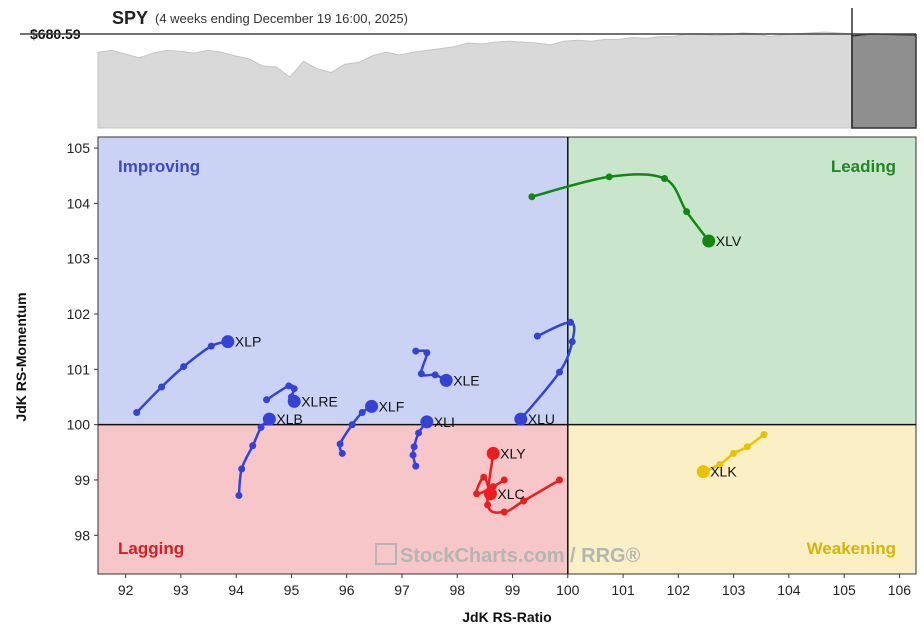 This screenshot has width=924, height=631. What do you see at coordinates (289, 419) in the screenshot?
I see `tail-symbol-label: XLB` at bounding box center [289, 419].